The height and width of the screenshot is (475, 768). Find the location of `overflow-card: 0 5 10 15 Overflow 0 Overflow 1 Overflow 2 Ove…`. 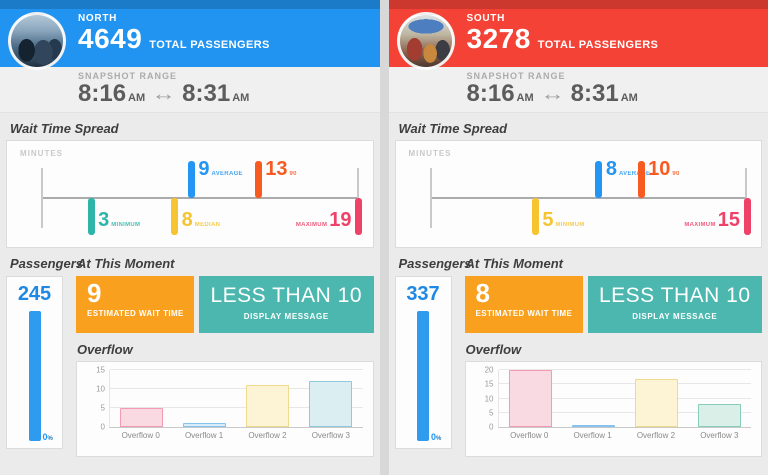

overflow-card: 0 5 10 15 Overflow 0 Overflow 1 Overflow 2 Ove… is located at coordinates (225, 409).